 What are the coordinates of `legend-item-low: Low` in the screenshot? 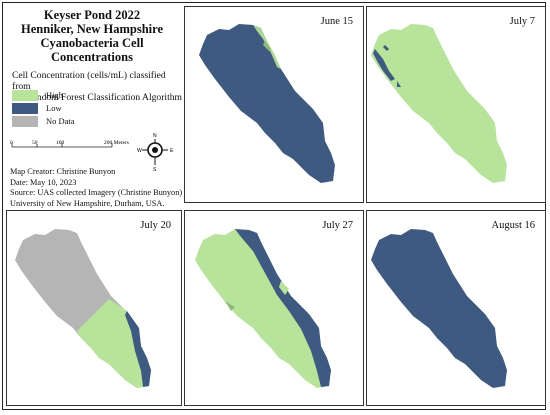 It's located at (72, 109).